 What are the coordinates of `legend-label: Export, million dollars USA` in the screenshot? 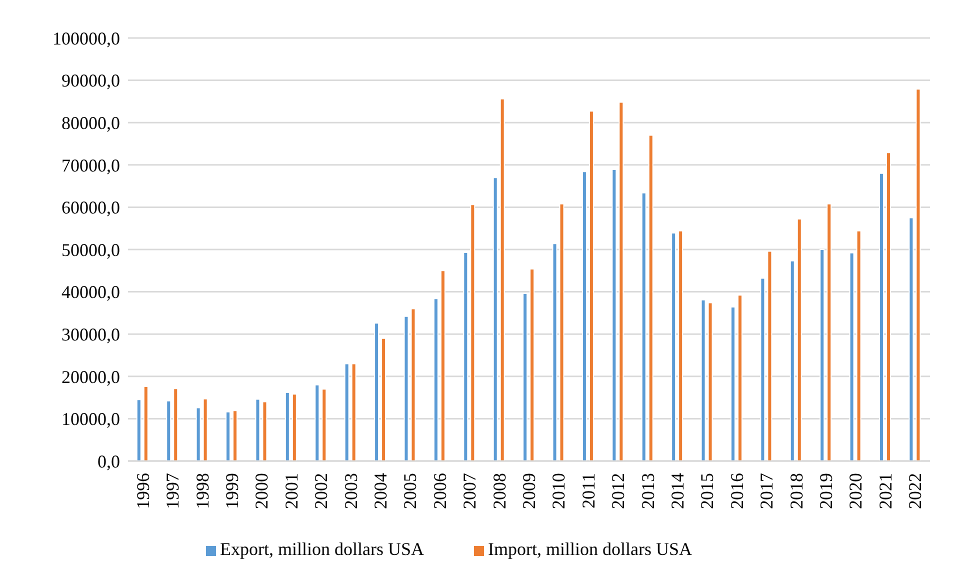 It's located at (322, 549).